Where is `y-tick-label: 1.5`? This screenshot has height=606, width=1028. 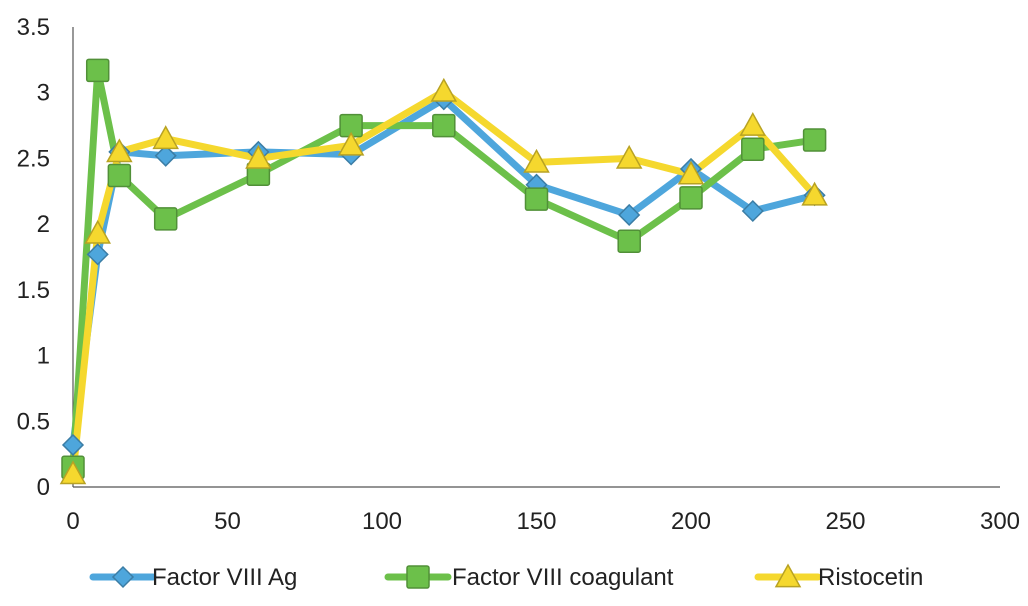
y-tick-label: 1.5 is located at coordinates (33, 290).